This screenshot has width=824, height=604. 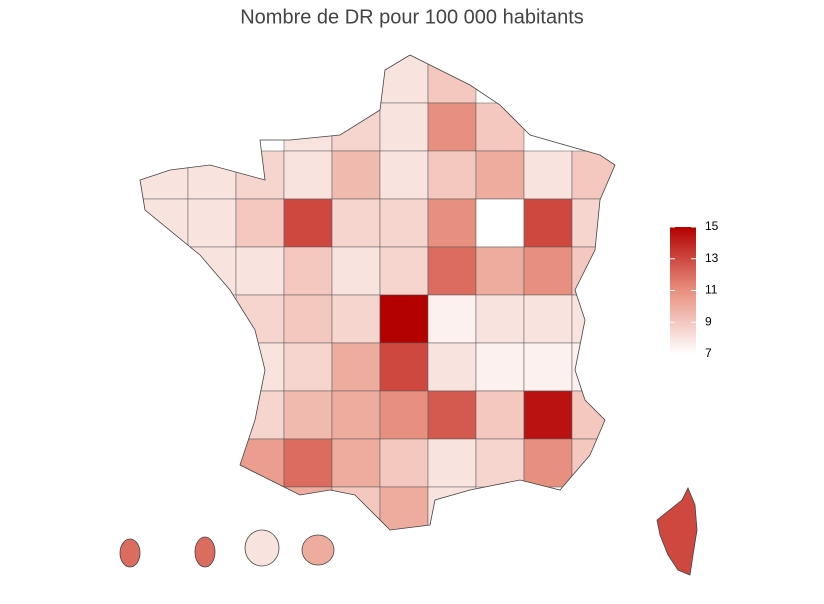 What do you see at coordinates (712, 258) in the screenshot?
I see `legend-tick-label: 13` at bounding box center [712, 258].